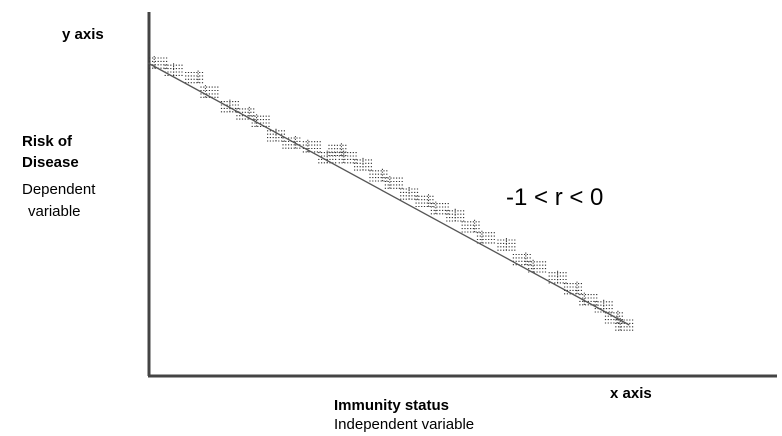 The height and width of the screenshot is (436, 782). What do you see at coordinates (404, 424) in the screenshot?
I see `x-axis-label-line-2: Independent variable` at bounding box center [404, 424].